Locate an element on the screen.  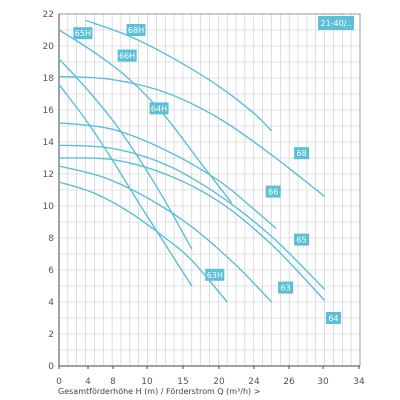
svg-text: 68 is located at coordinates (301, 153).